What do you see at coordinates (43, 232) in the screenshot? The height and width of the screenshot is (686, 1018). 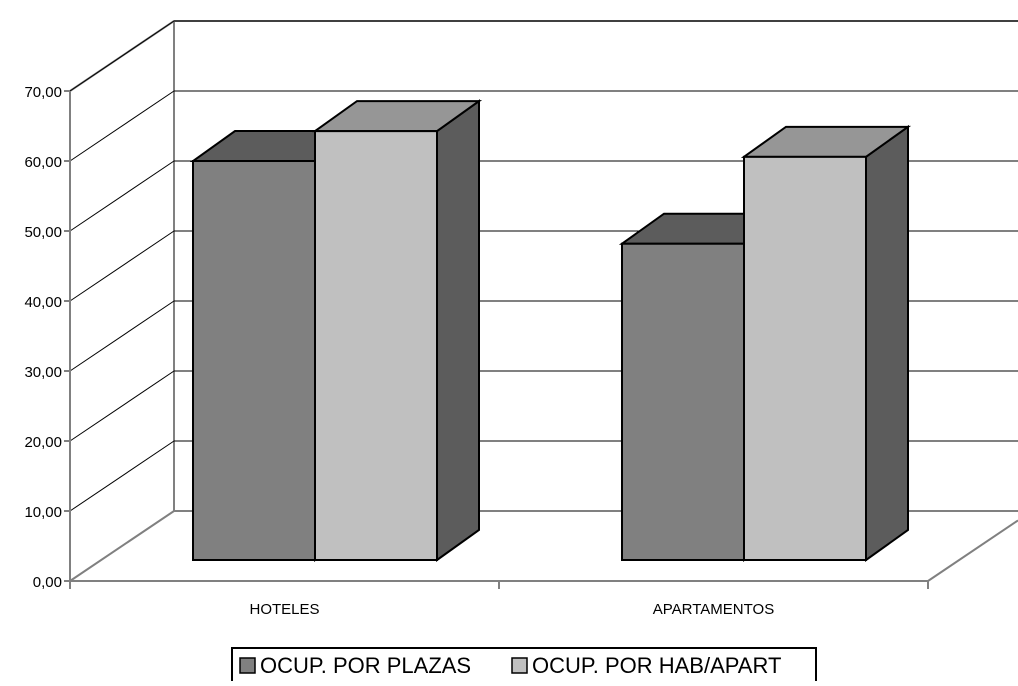 I see `y-tick-label: 50,00` at bounding box center [43, 232].